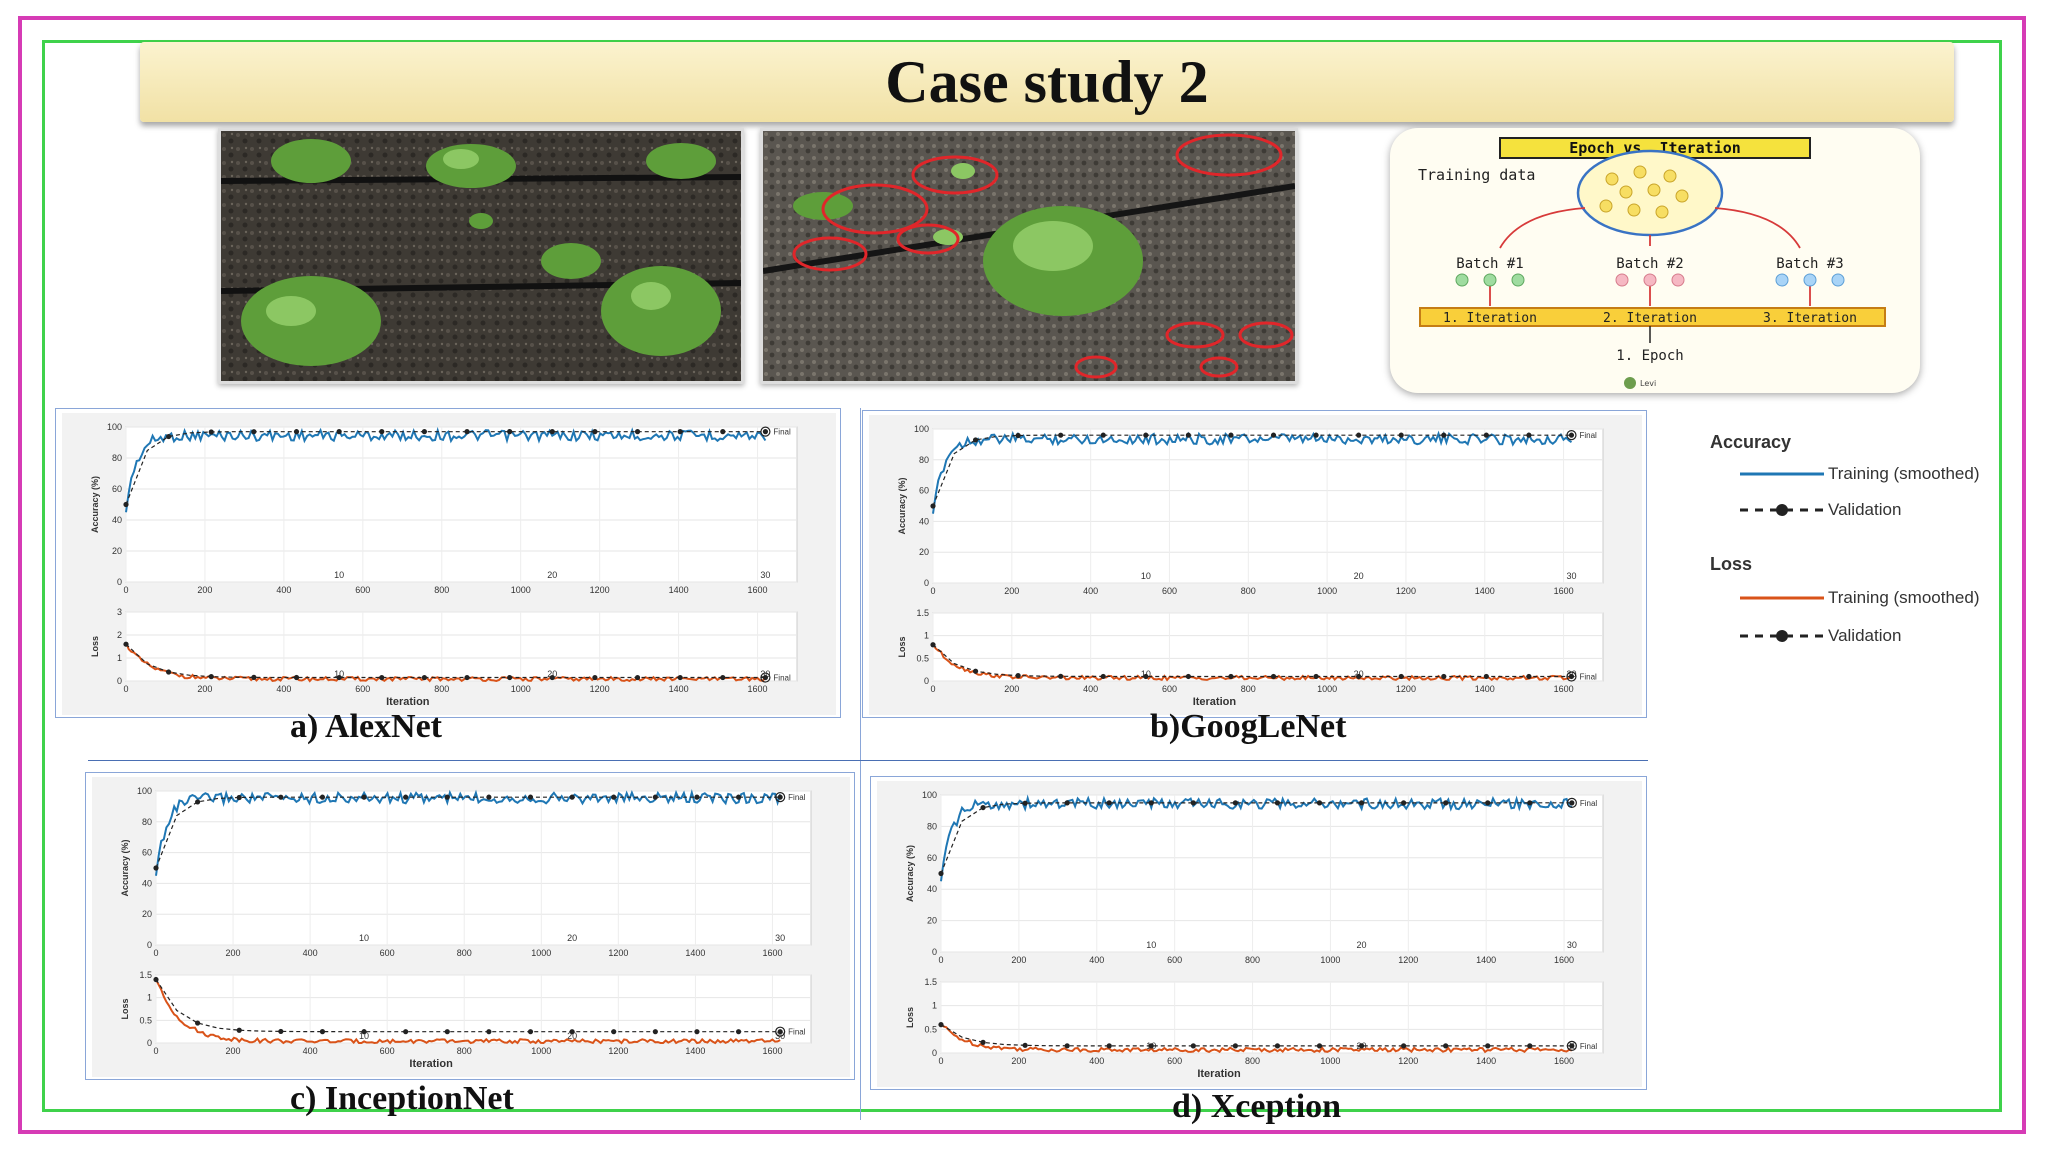 Image resolution: width=2048 pixels, height=1152 pixels. I want to click on accuracy-plot-area, so click(1268, 506).